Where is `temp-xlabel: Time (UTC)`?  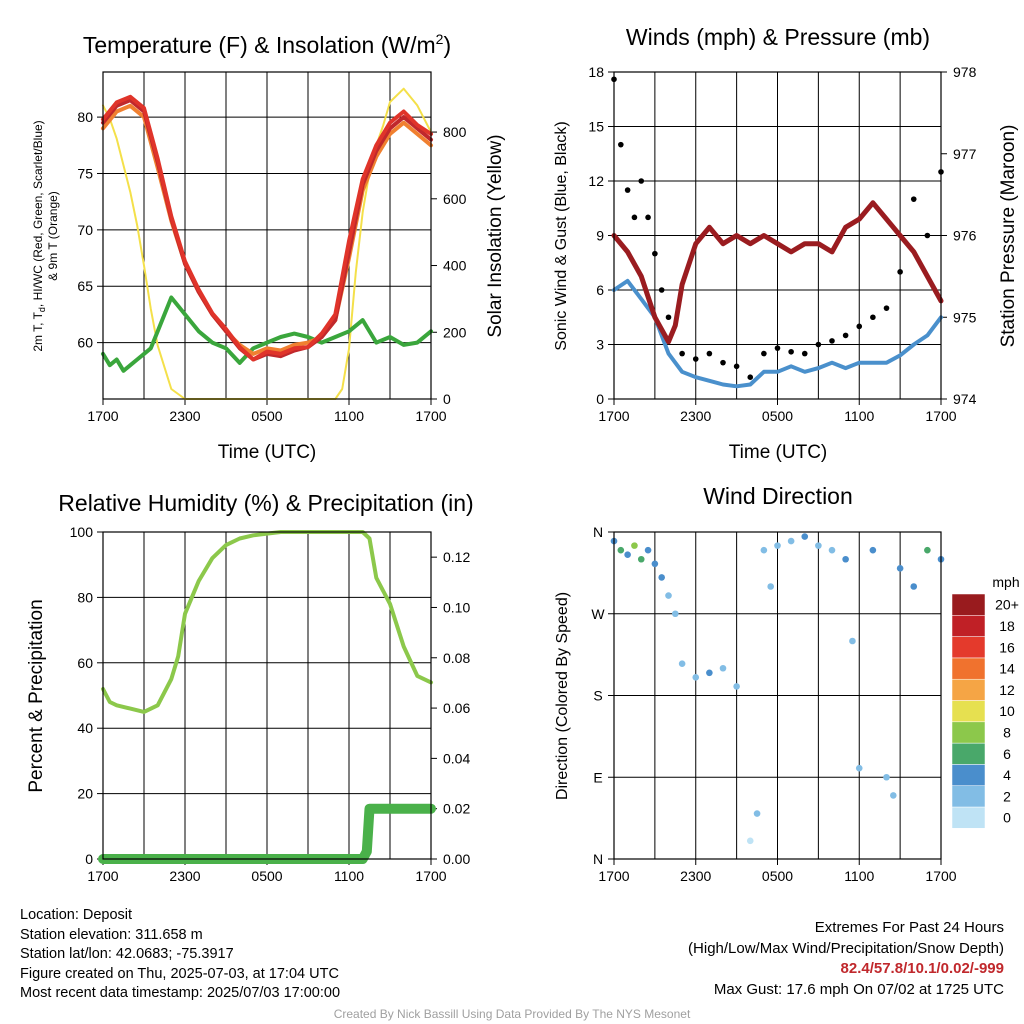
temp-xlabel: Time (UTC) is located at coordinates (267, 452).